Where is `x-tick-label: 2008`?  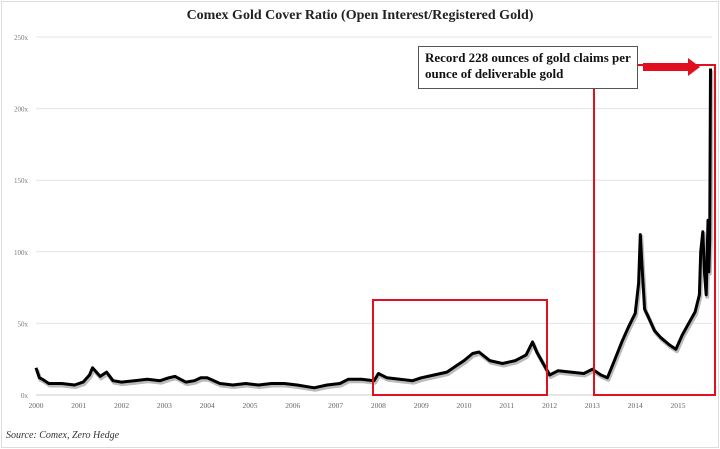 x-tick-label: 2008 is located at coordinates (378, 405).